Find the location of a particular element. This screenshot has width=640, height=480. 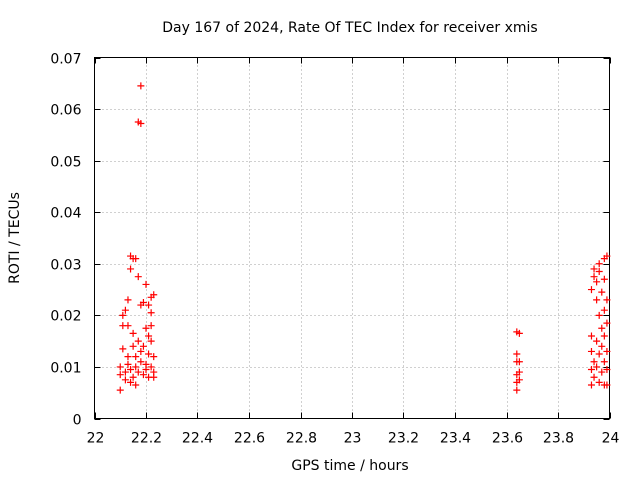

y-axis-label: ROTI / TECUs is located at coordinates (15, 238).